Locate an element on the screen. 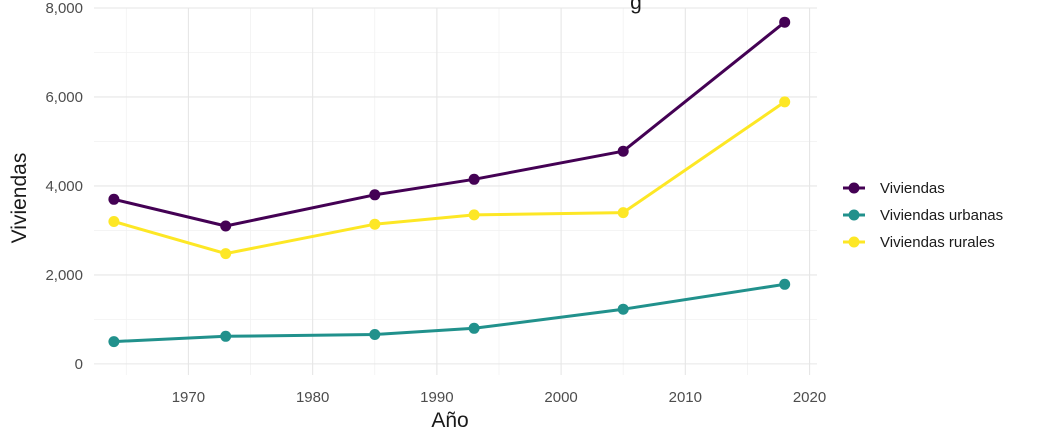 The image size is (1037, 432). legend-item: Viviendas urbanas is located at coordinates (923, 215).